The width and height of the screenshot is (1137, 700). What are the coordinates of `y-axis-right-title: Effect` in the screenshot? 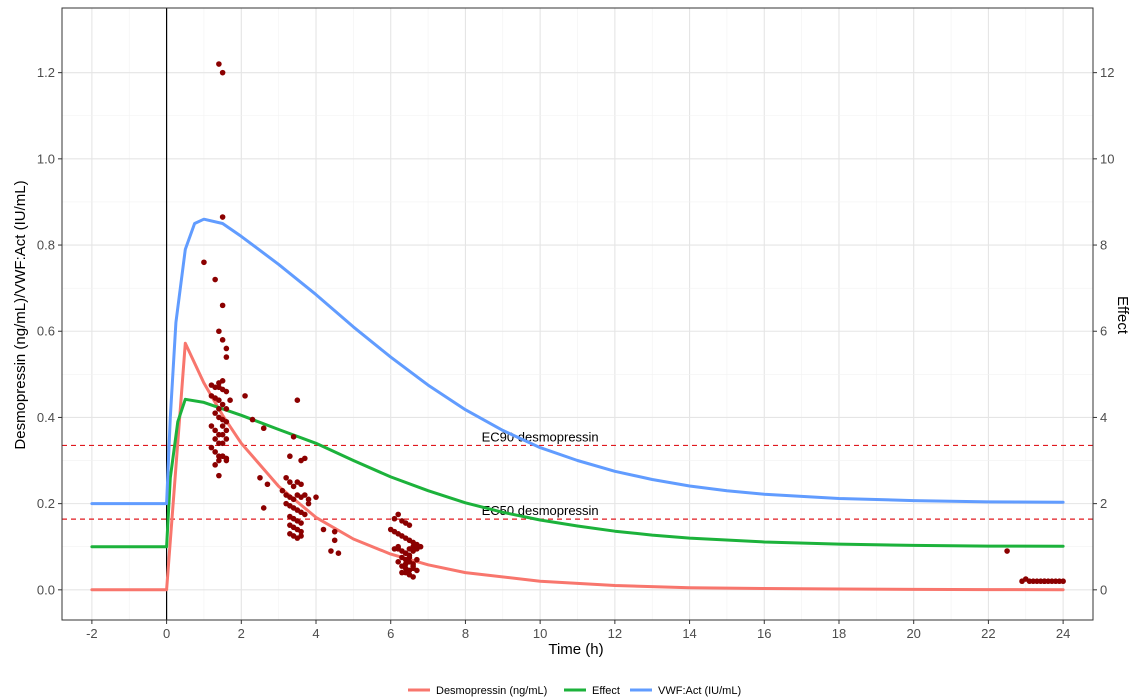 It's located at (1122, 315).